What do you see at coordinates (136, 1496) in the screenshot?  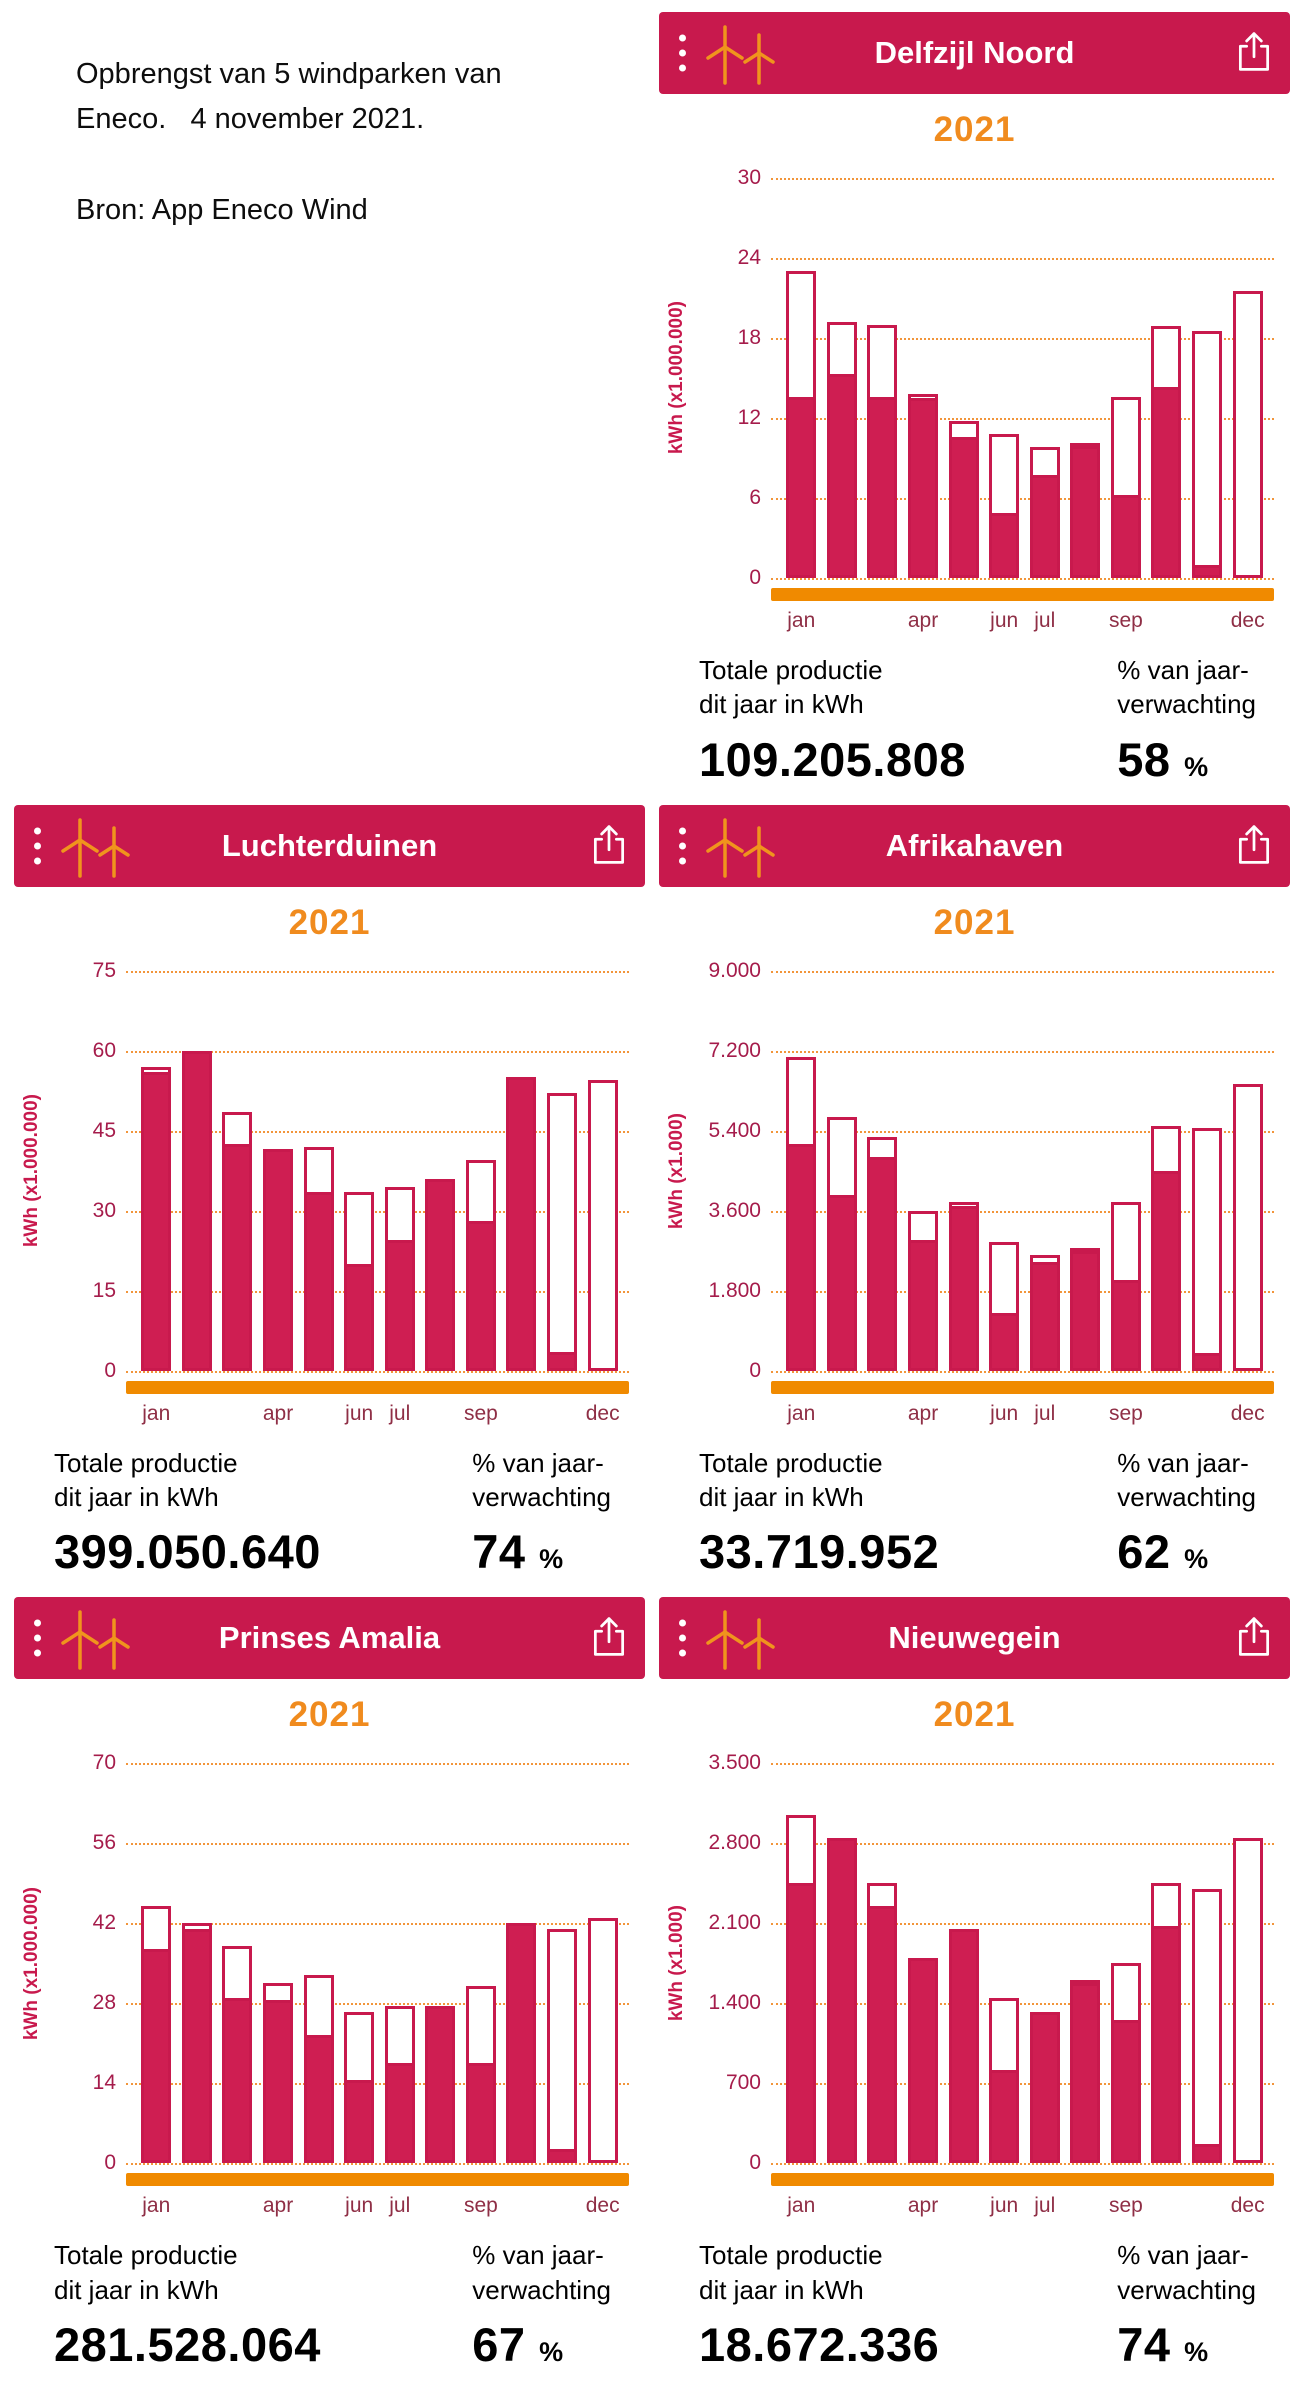 I see `total-label-line2: dit jaar in kWh` at bounding box center [136, 1496].